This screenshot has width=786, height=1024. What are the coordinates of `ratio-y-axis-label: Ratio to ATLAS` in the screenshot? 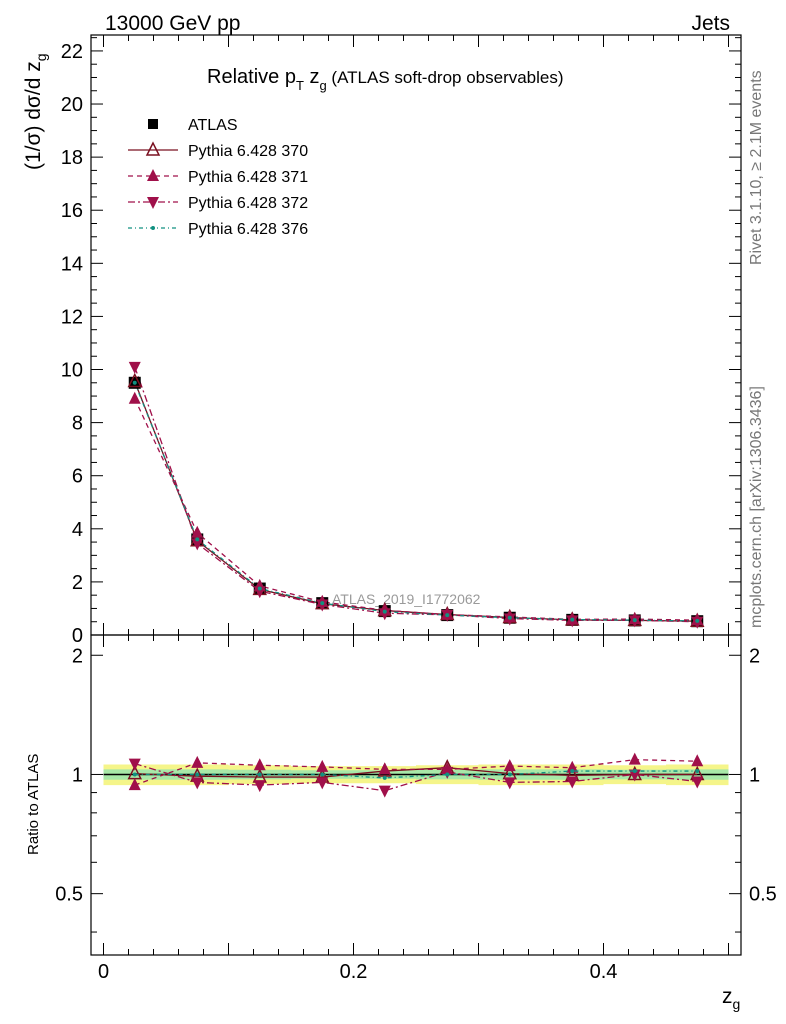 It's located at (33, 804).